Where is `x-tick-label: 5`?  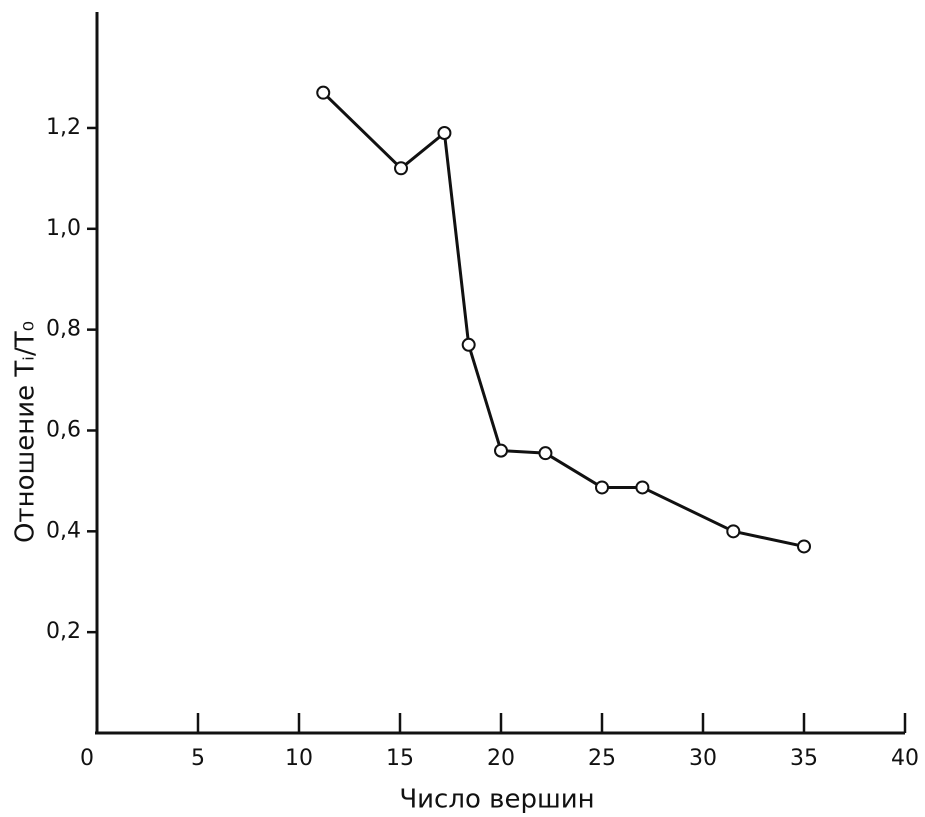
x-tick-label: 5 is located at coordinates (198, 758).